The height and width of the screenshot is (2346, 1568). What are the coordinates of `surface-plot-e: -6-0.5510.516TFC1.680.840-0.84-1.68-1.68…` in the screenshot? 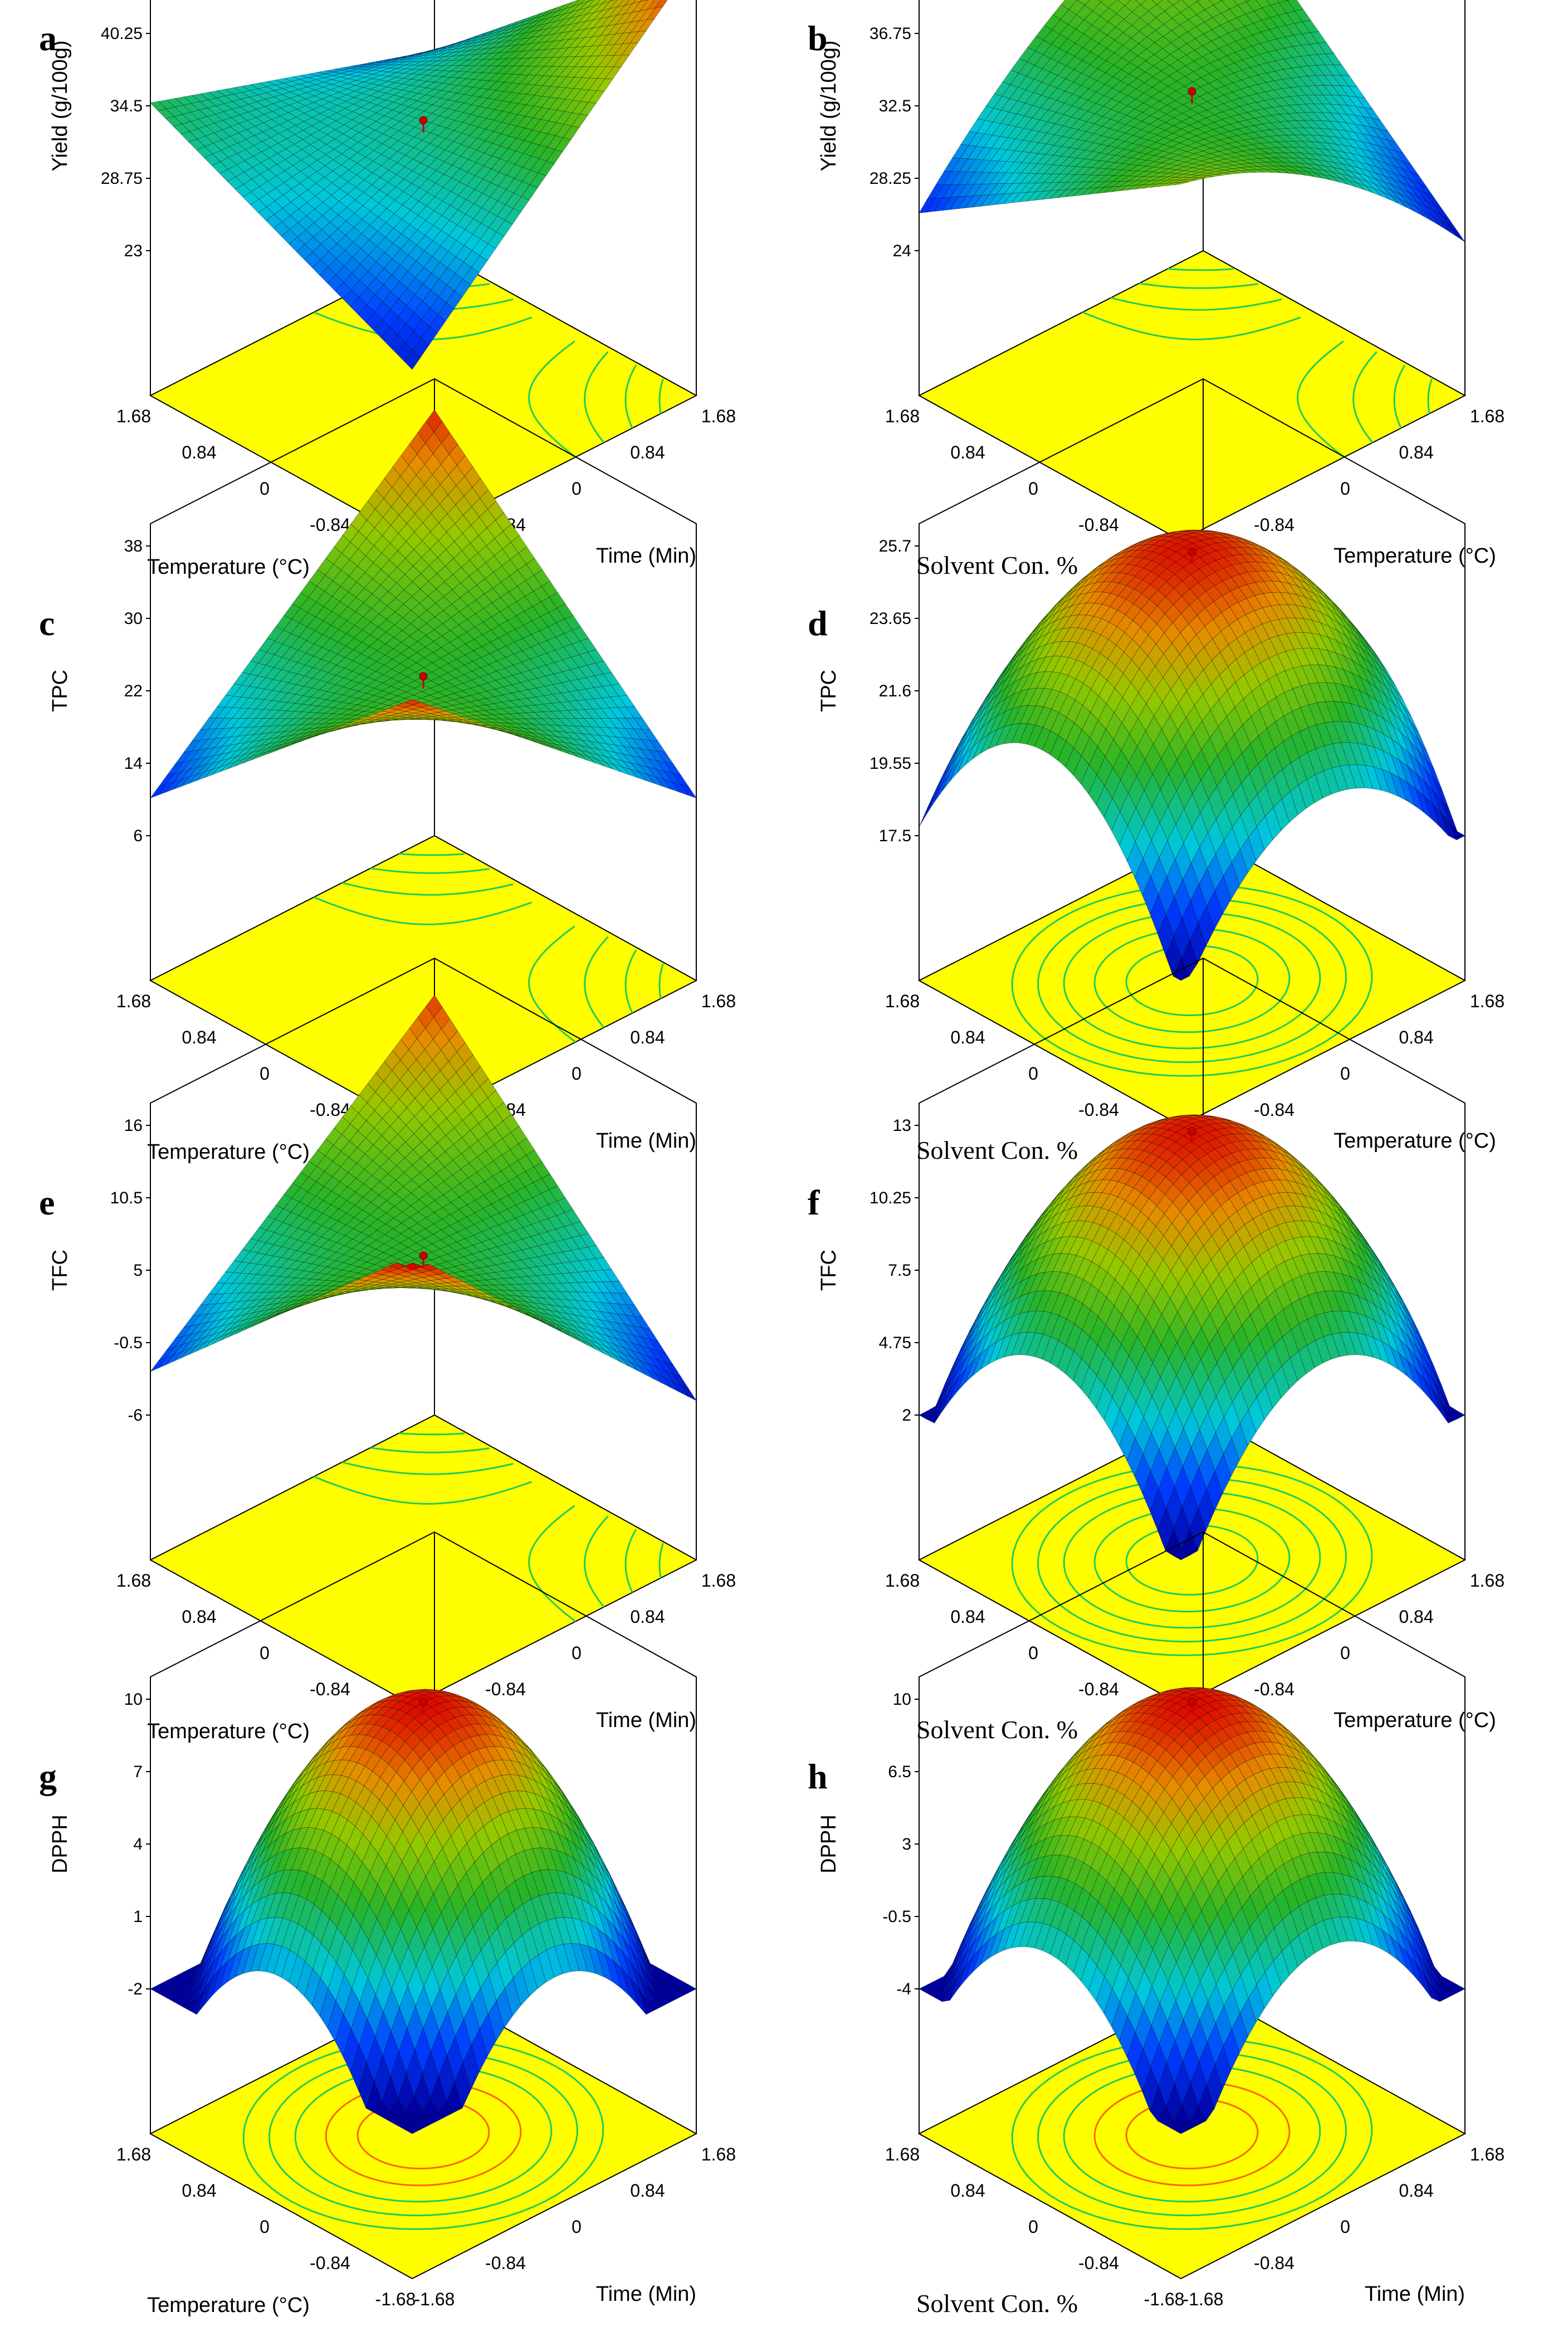 It's located at (387, 1350).